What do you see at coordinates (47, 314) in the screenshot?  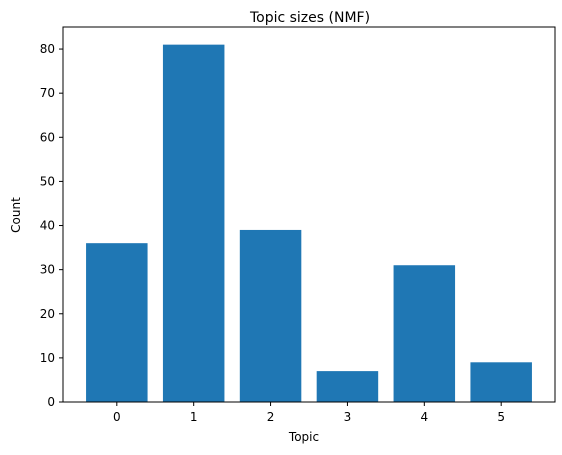 I see `y-tick-label: 20` at bounding box center [47, 314].